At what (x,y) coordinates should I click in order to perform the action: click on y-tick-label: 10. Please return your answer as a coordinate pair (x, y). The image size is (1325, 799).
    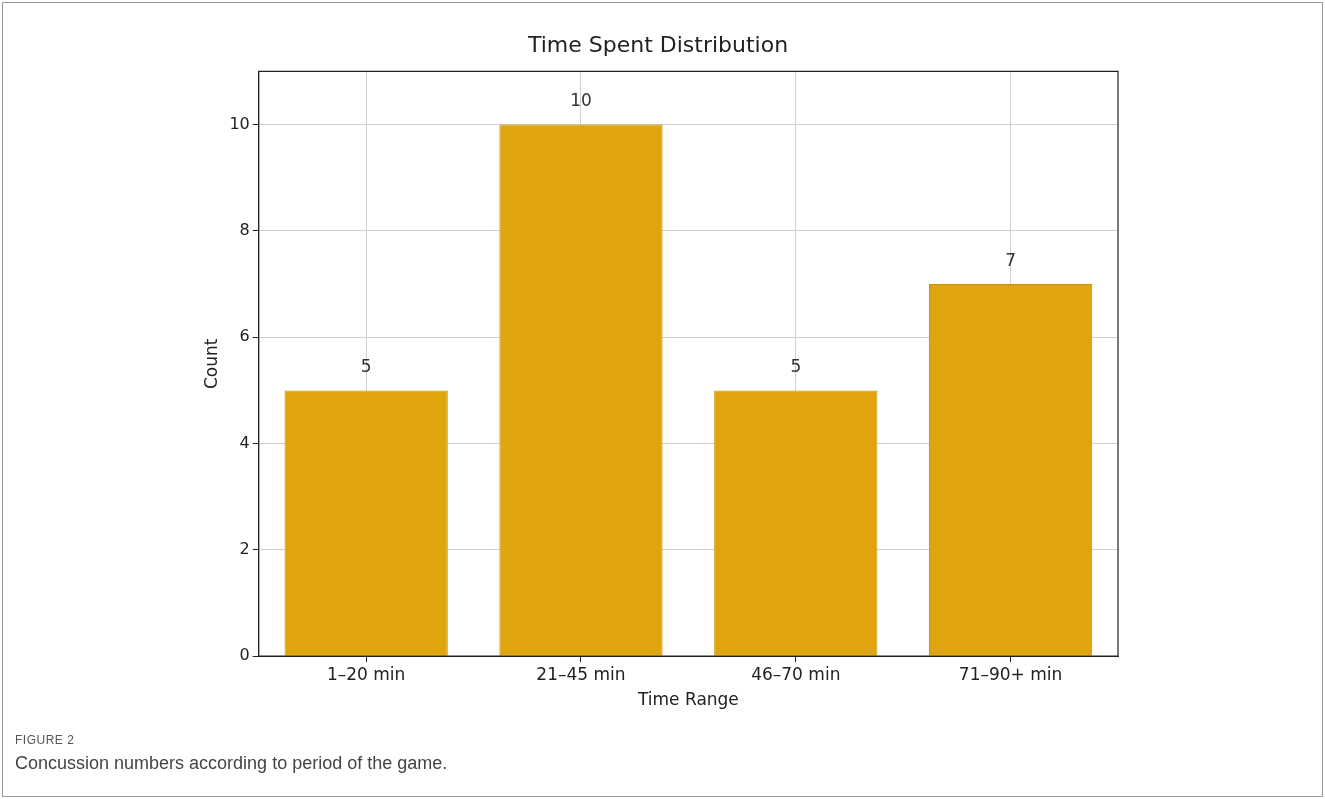
    Looking at the image, I should click on (239, 123).